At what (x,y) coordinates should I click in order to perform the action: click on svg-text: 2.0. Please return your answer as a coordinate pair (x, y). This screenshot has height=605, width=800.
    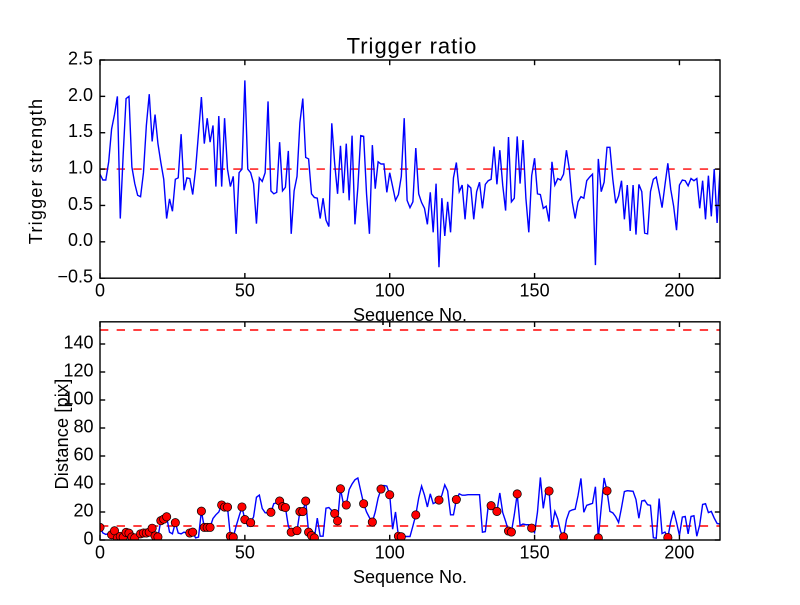
    Looking at the image, I should click on (80, 95).